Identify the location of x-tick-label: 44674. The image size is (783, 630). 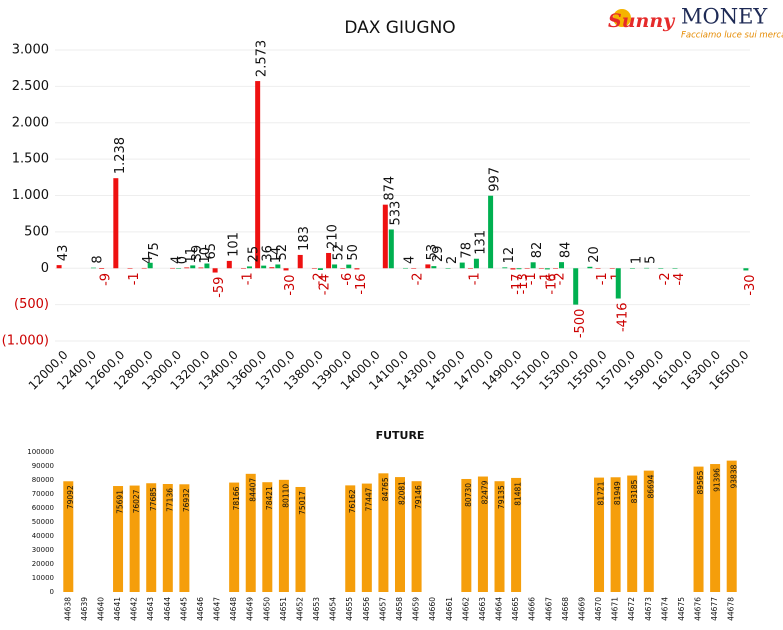
(664, 609).